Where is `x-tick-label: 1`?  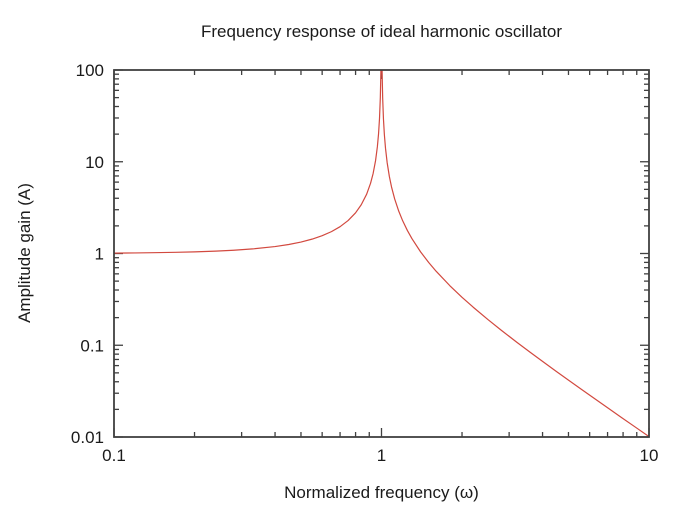
x-tick-label: 1 is located at coordinates (381, 455).